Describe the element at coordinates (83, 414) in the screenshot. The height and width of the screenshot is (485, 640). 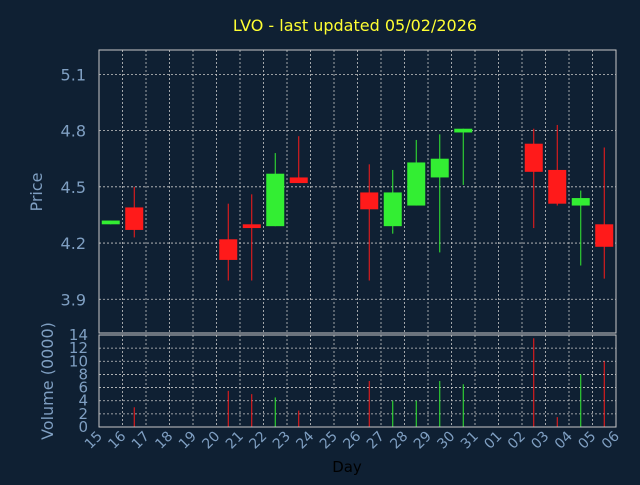
I see `volume-tick-label: 2` at that location.